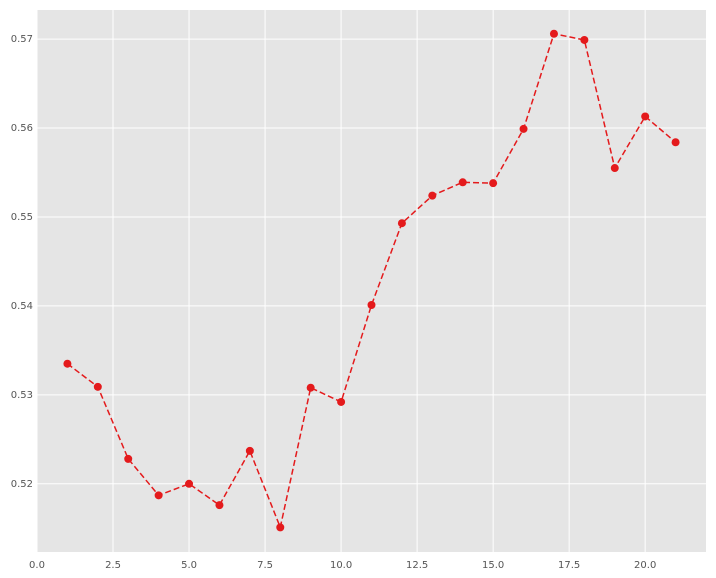  I want to click on x-tick-label: 12.5, so click(417, 565).